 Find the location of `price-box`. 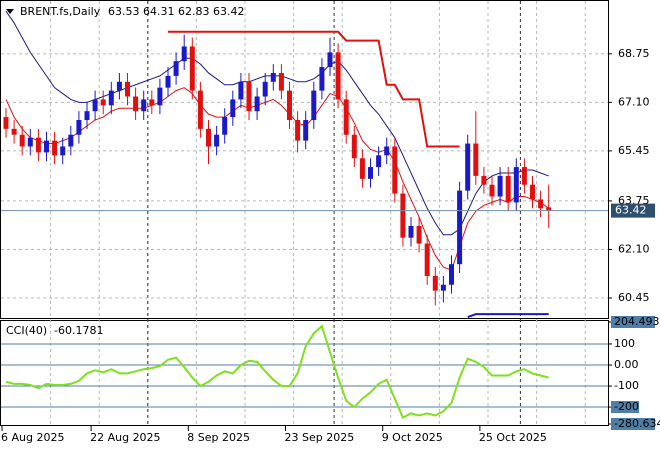

price-box is located at coordinates (633, 210).